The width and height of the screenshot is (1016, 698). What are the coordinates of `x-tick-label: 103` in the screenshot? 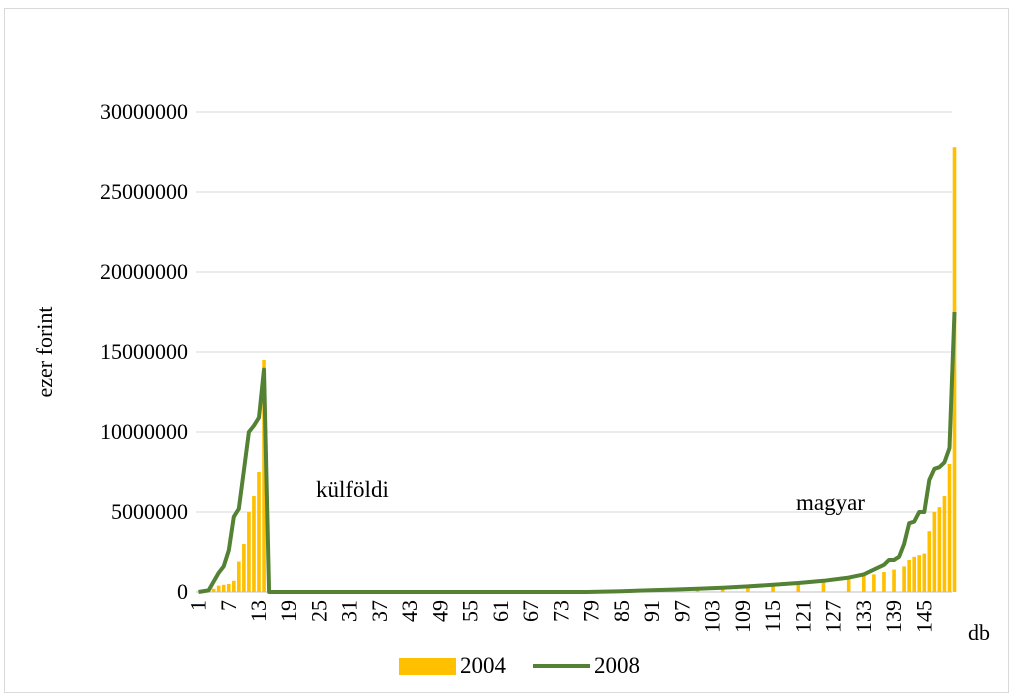 It's located at (712, 616).